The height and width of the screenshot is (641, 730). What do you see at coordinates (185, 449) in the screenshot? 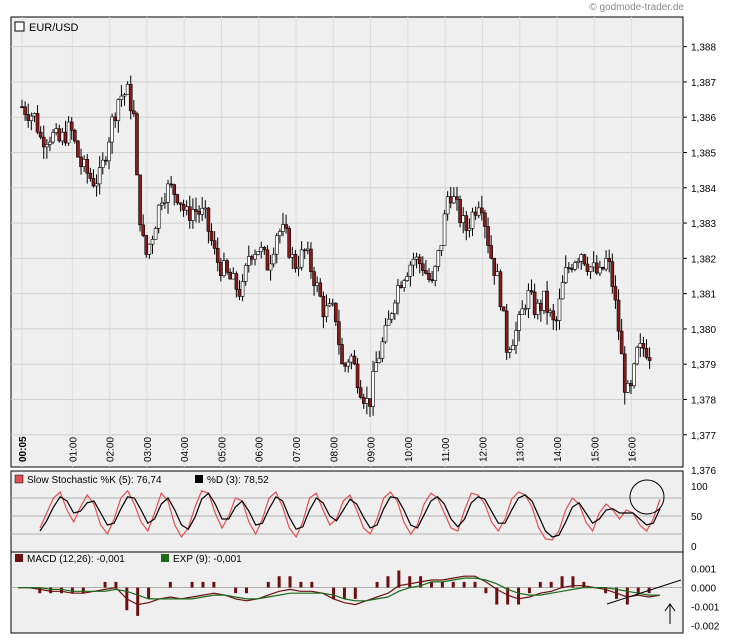
I see `time-tick-label: 04:00` at bounding box center [185, 449].